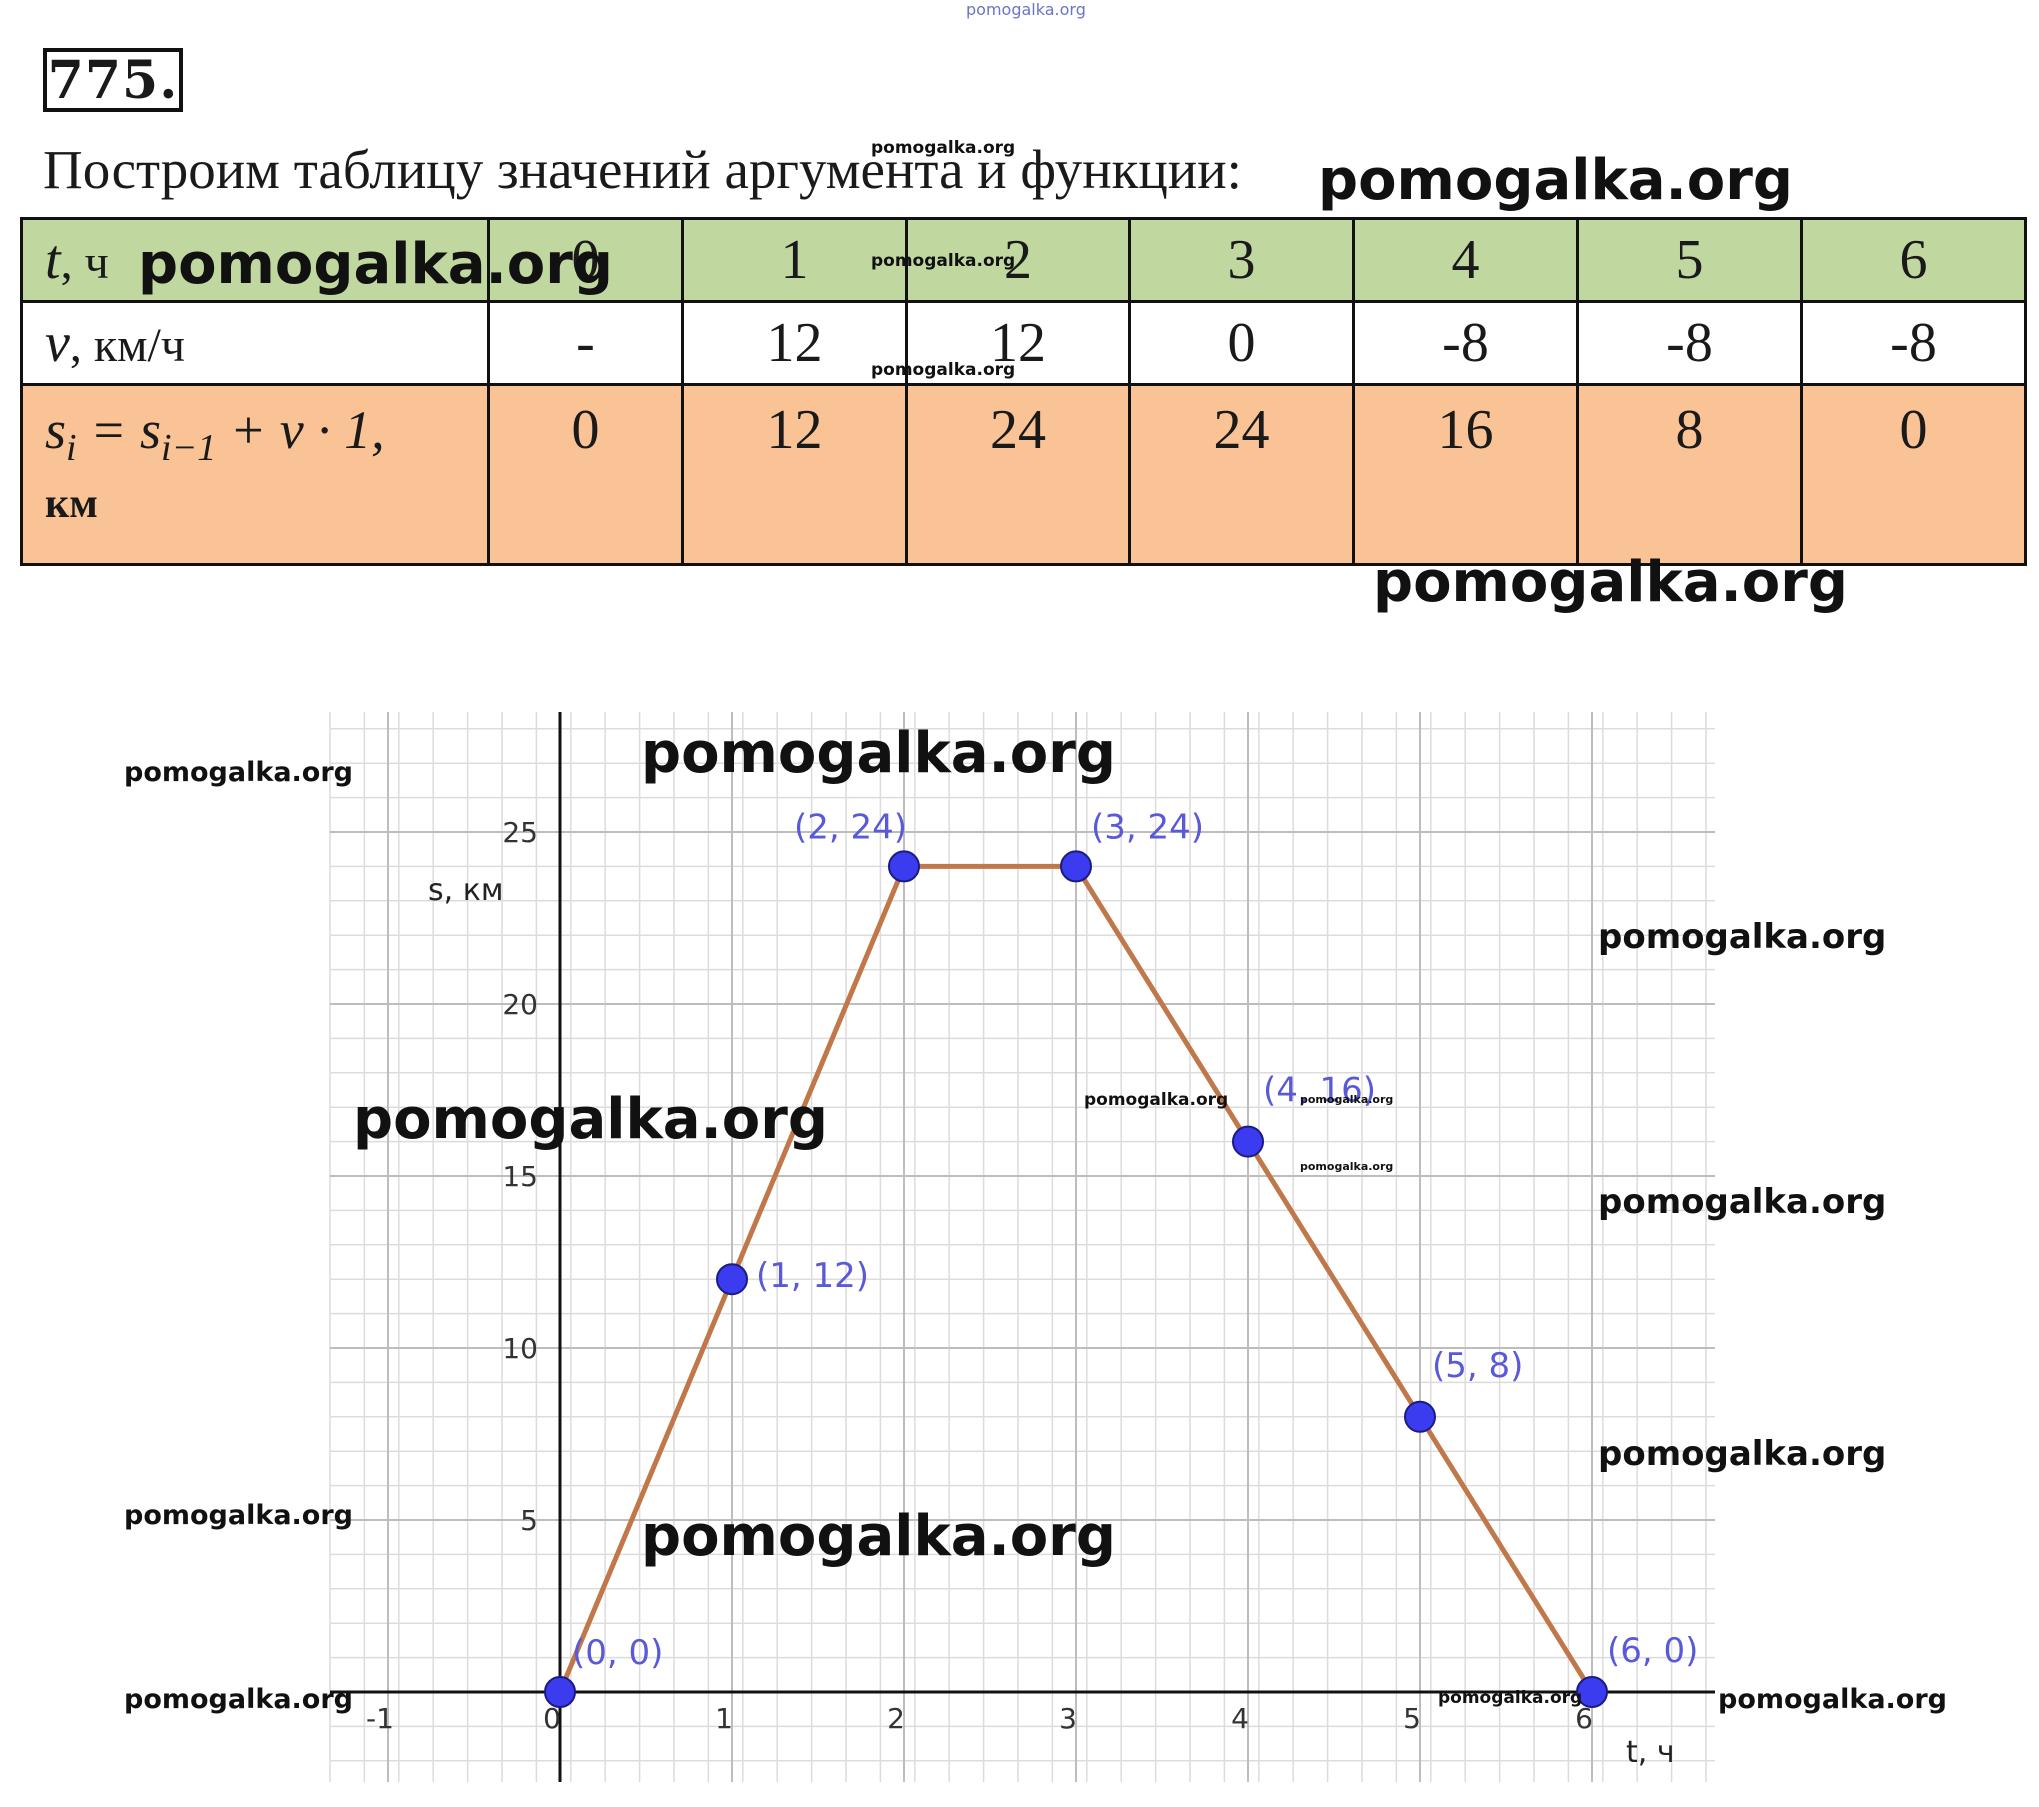  What do you see at coordinates (520, 1004) in the screenshot?
I see `y-tick-label: 20` at bounding box center [520, 1004].